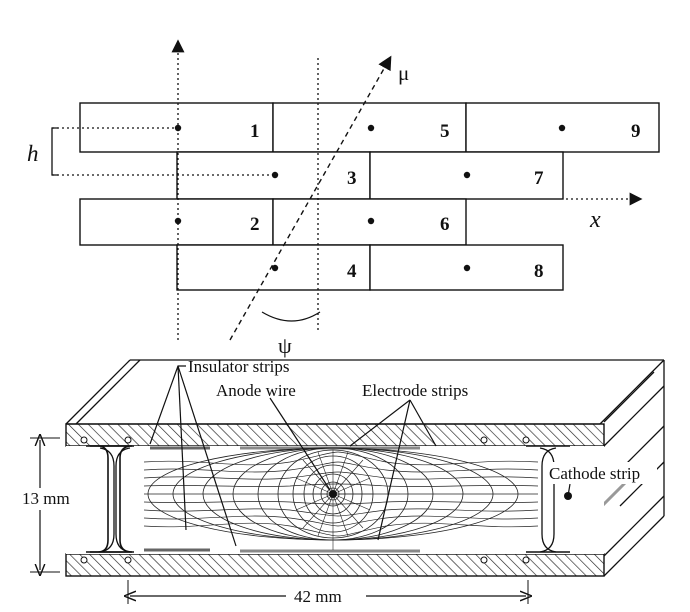  Describe the element at coordinates (539, 271) in the screenshot. I see `cell-label-8: 8` at that location.